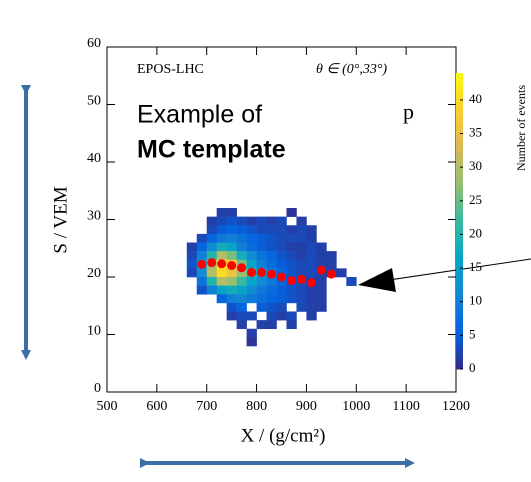 The height and width of the screenshot is (482, 531). What do you see at coordinates (475, 132) in the screenshot?
I see `colorbar-tick-label: 35` at bounding box center [475, 132].